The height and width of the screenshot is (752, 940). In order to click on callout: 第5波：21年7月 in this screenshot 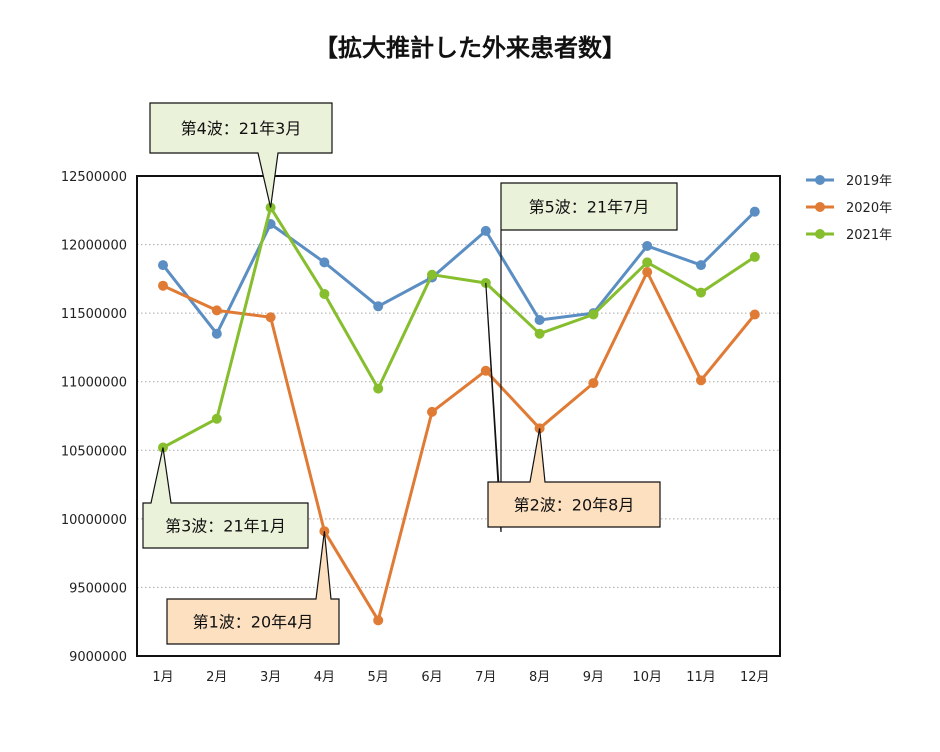, I will do `click(581, 357)`.